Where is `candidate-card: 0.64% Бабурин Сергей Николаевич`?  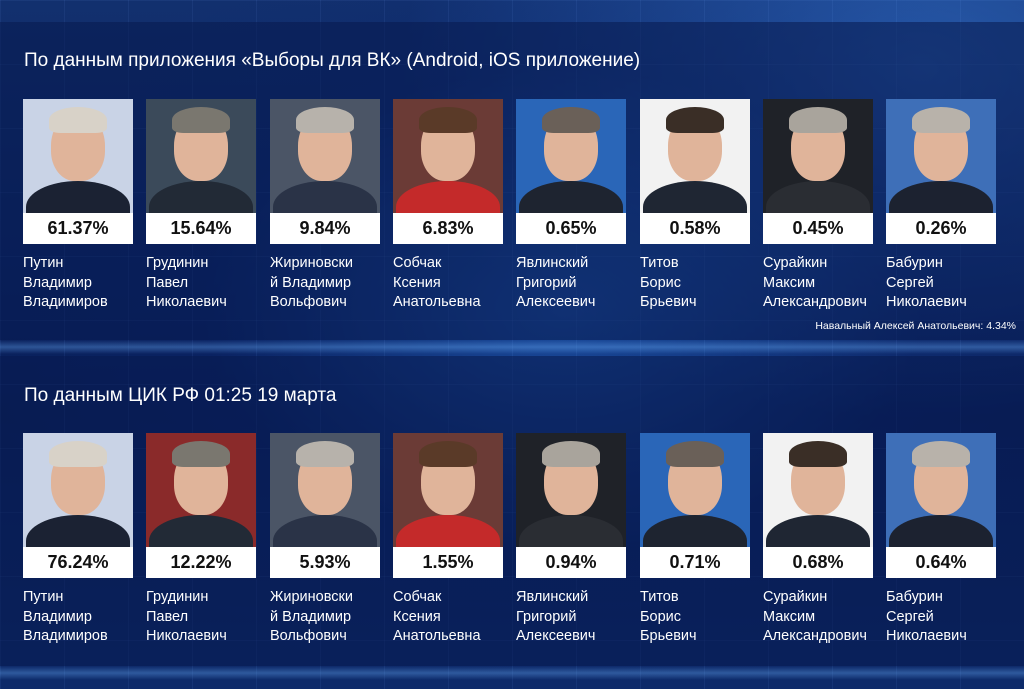
candidate-card: 0.64% Бабурин Сергей Николаевич is located at coordinates (941, 540).